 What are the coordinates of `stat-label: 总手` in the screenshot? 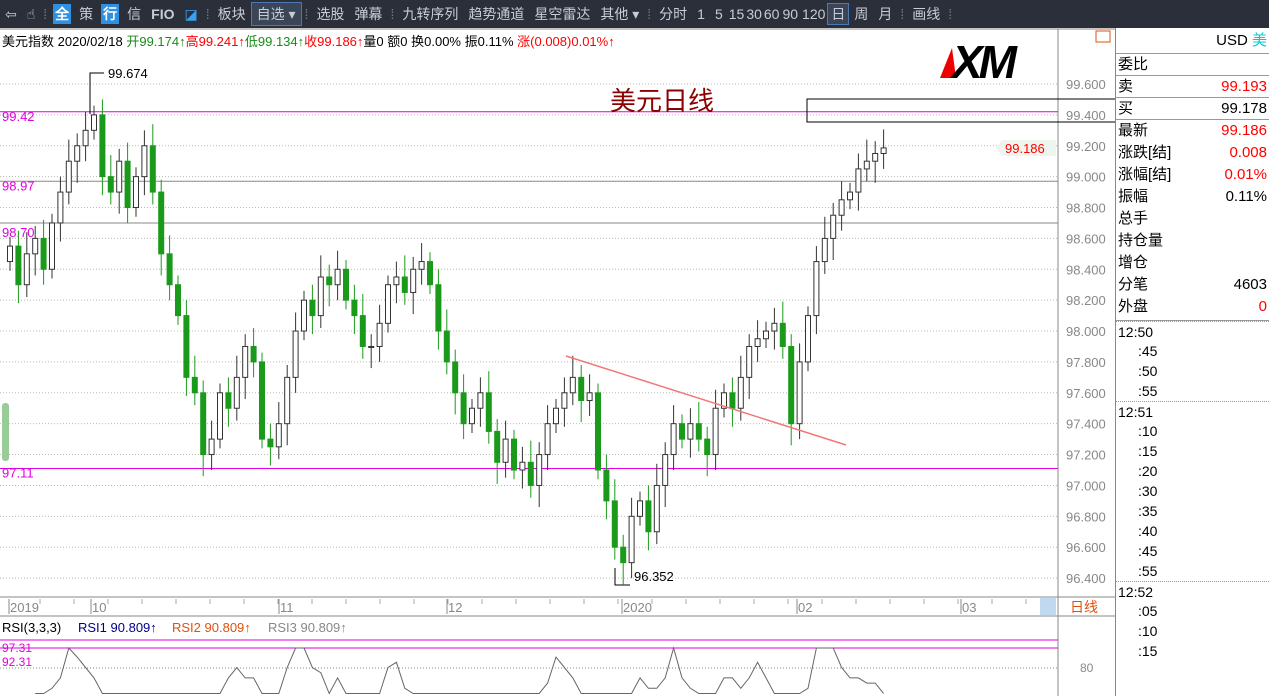 It's located at (1133, 218).